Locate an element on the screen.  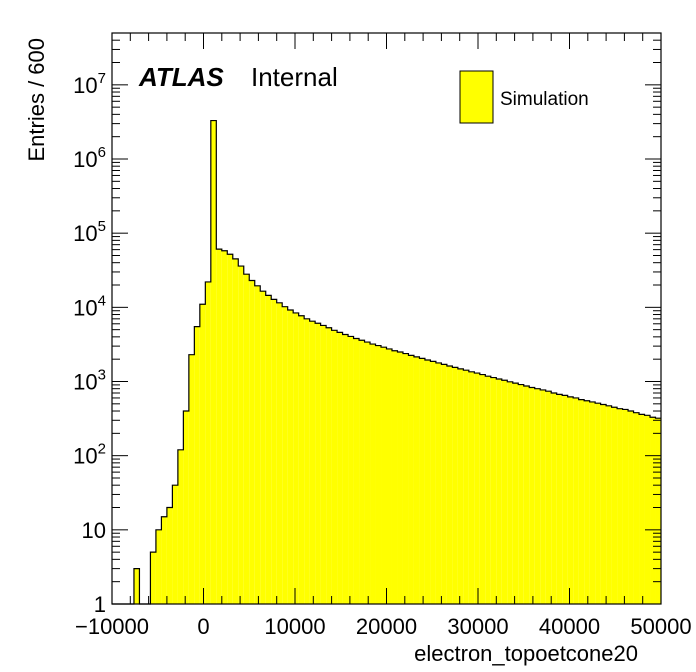
y-tick-labels: 1 10 10² 10³ 10⁴ 10⁵ 10⁶ 10⁷ is located at coordinates (89, 343).